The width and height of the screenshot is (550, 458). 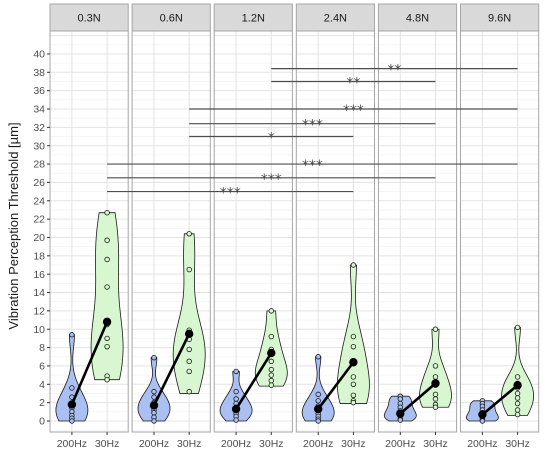 I want to click on panel-strip-label: 4.8N, so click(x=417, y=19).